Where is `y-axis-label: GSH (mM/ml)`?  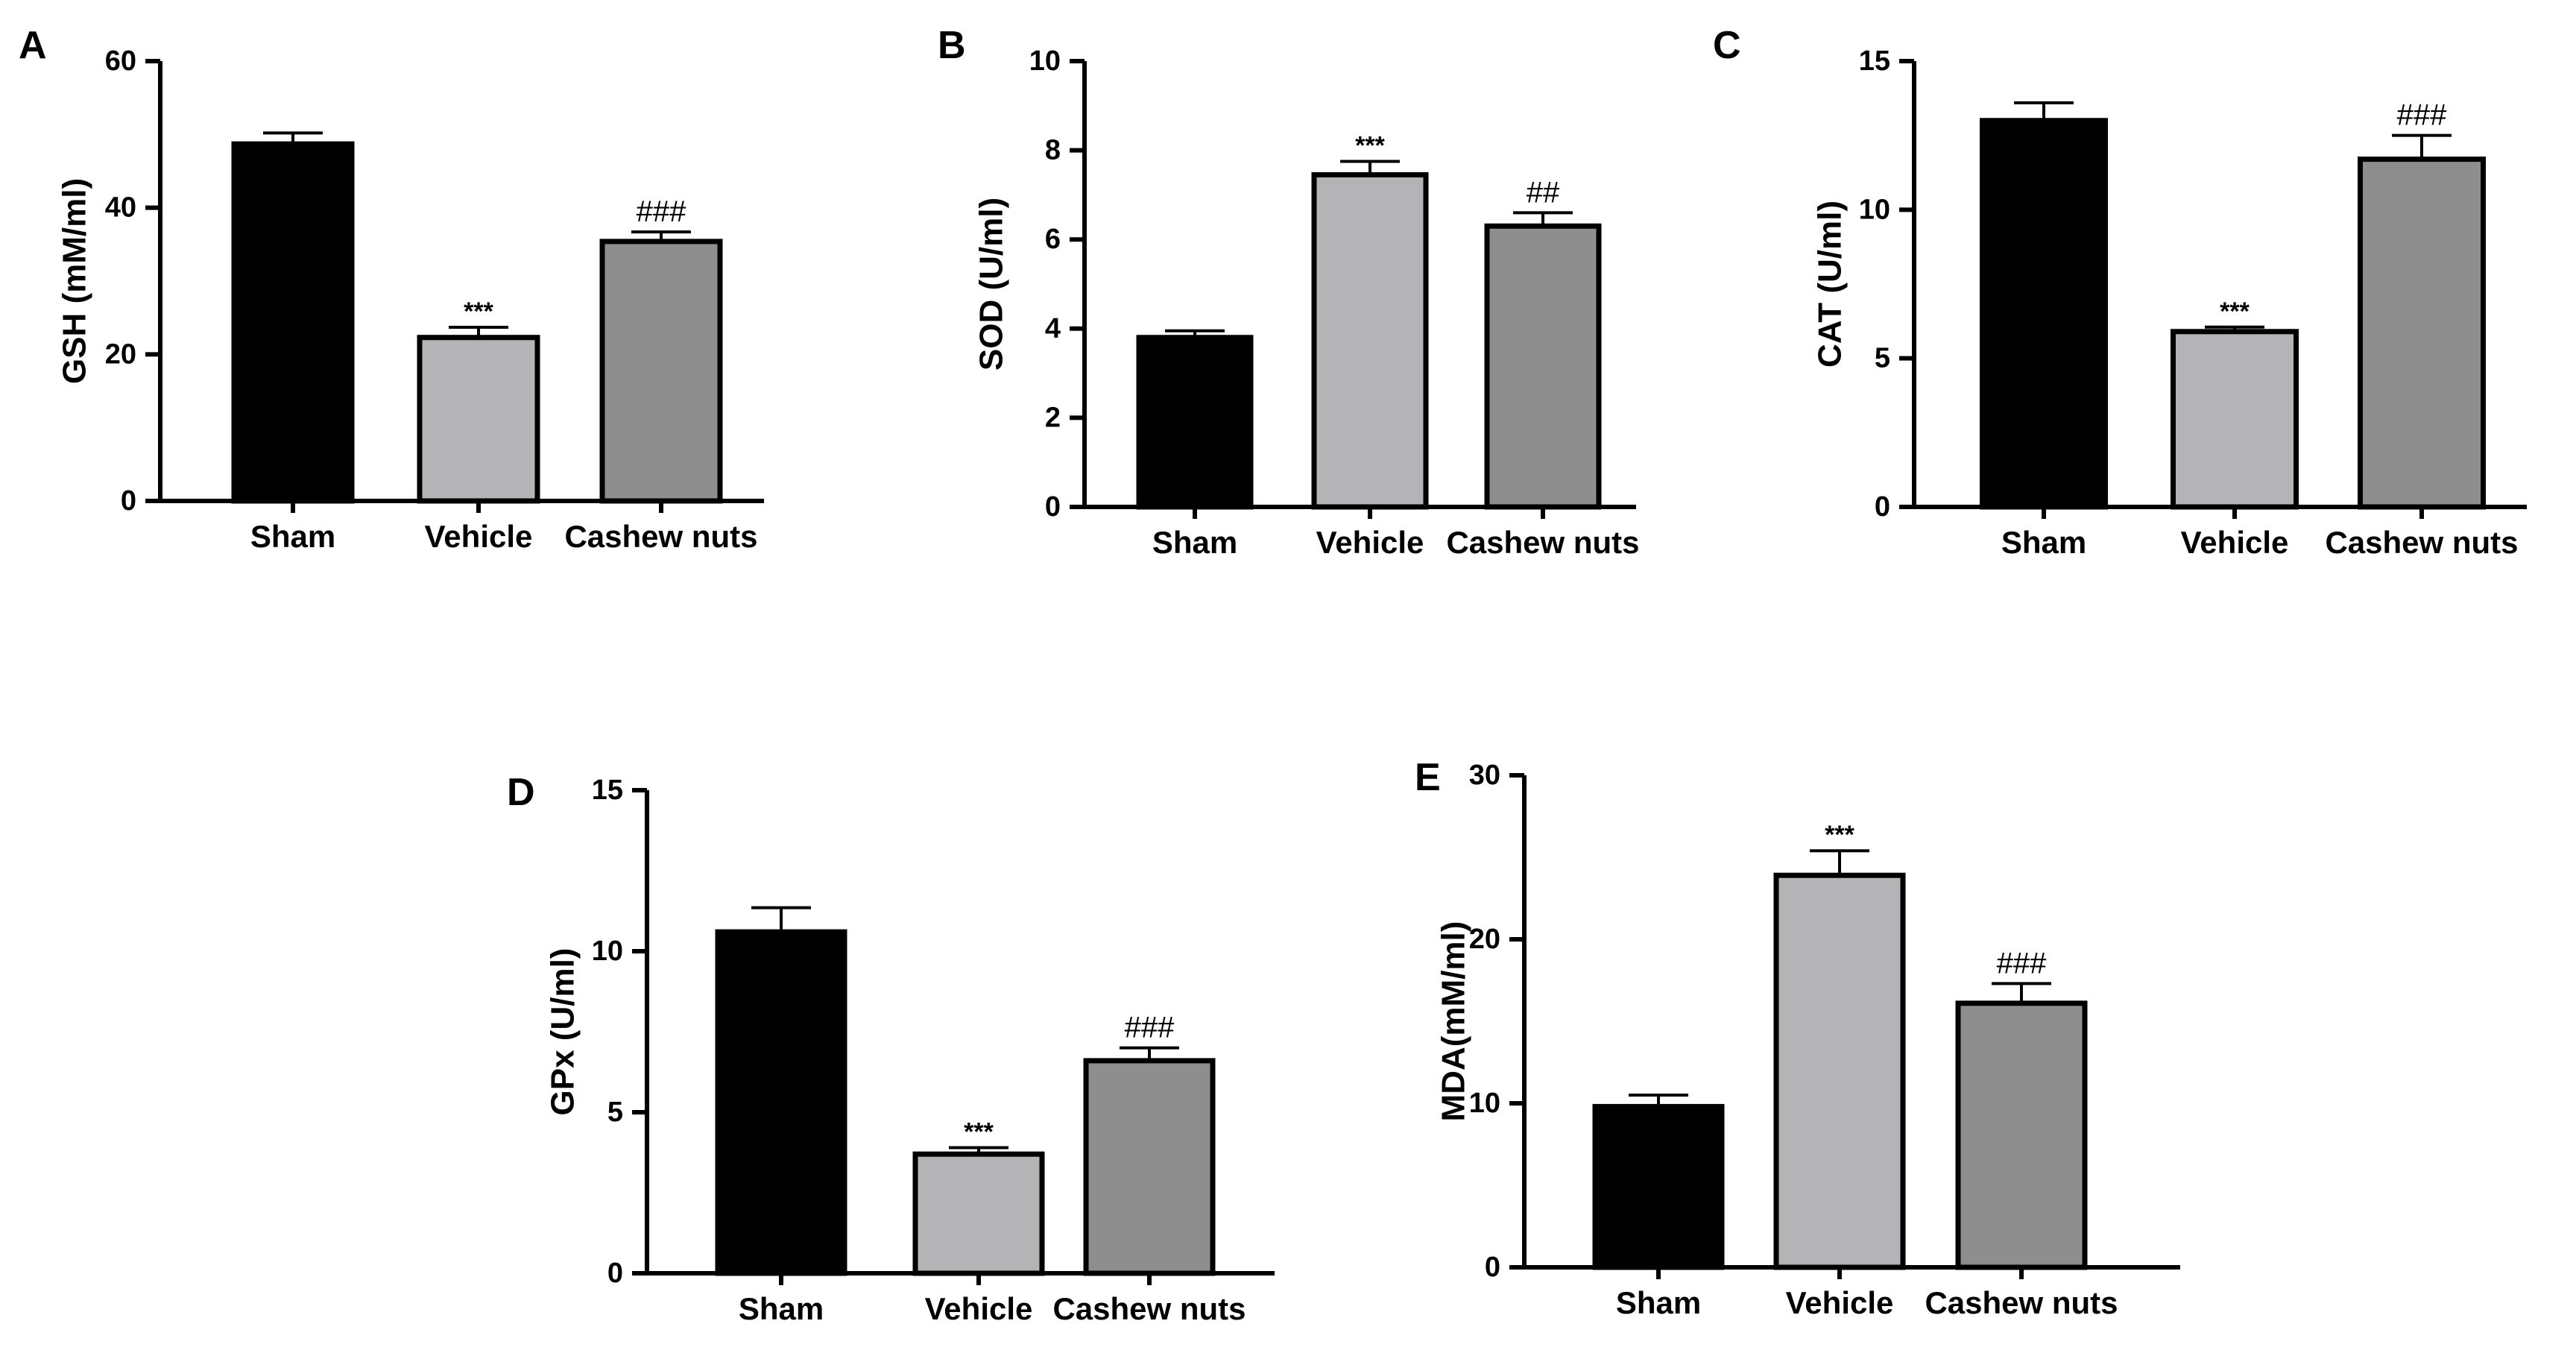
y-axis-label: GSH (mM/ml) is located at coordinates (75, 281).